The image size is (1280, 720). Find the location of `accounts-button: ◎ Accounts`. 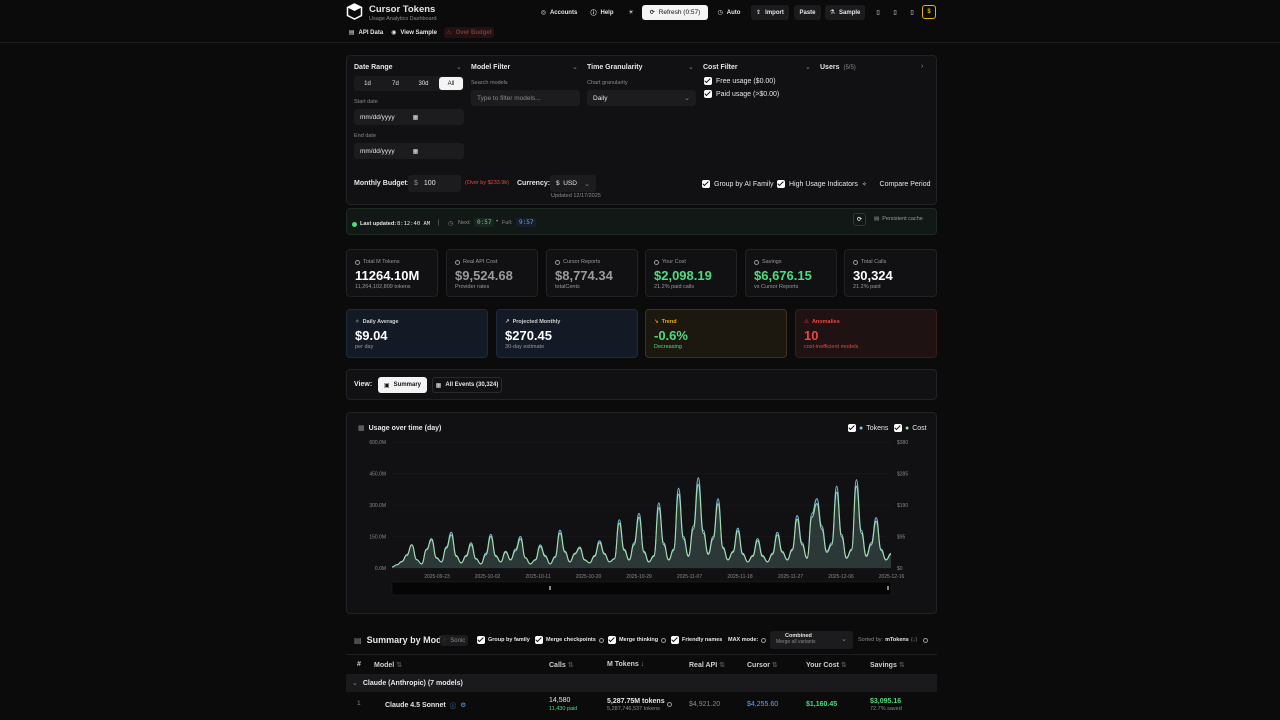

accounts-button: ◎ Accounts is located at coordinates (559, 13).